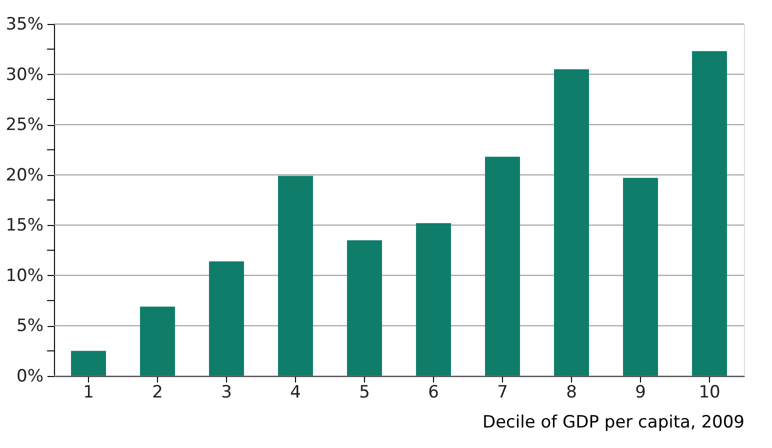 Image resolution: width=772 pixels, height=448 pixels. What do you see at coordinates (25, 125) in the screenshot?
I see `y-tick-label: 25%` at bounding box center [25, 125].